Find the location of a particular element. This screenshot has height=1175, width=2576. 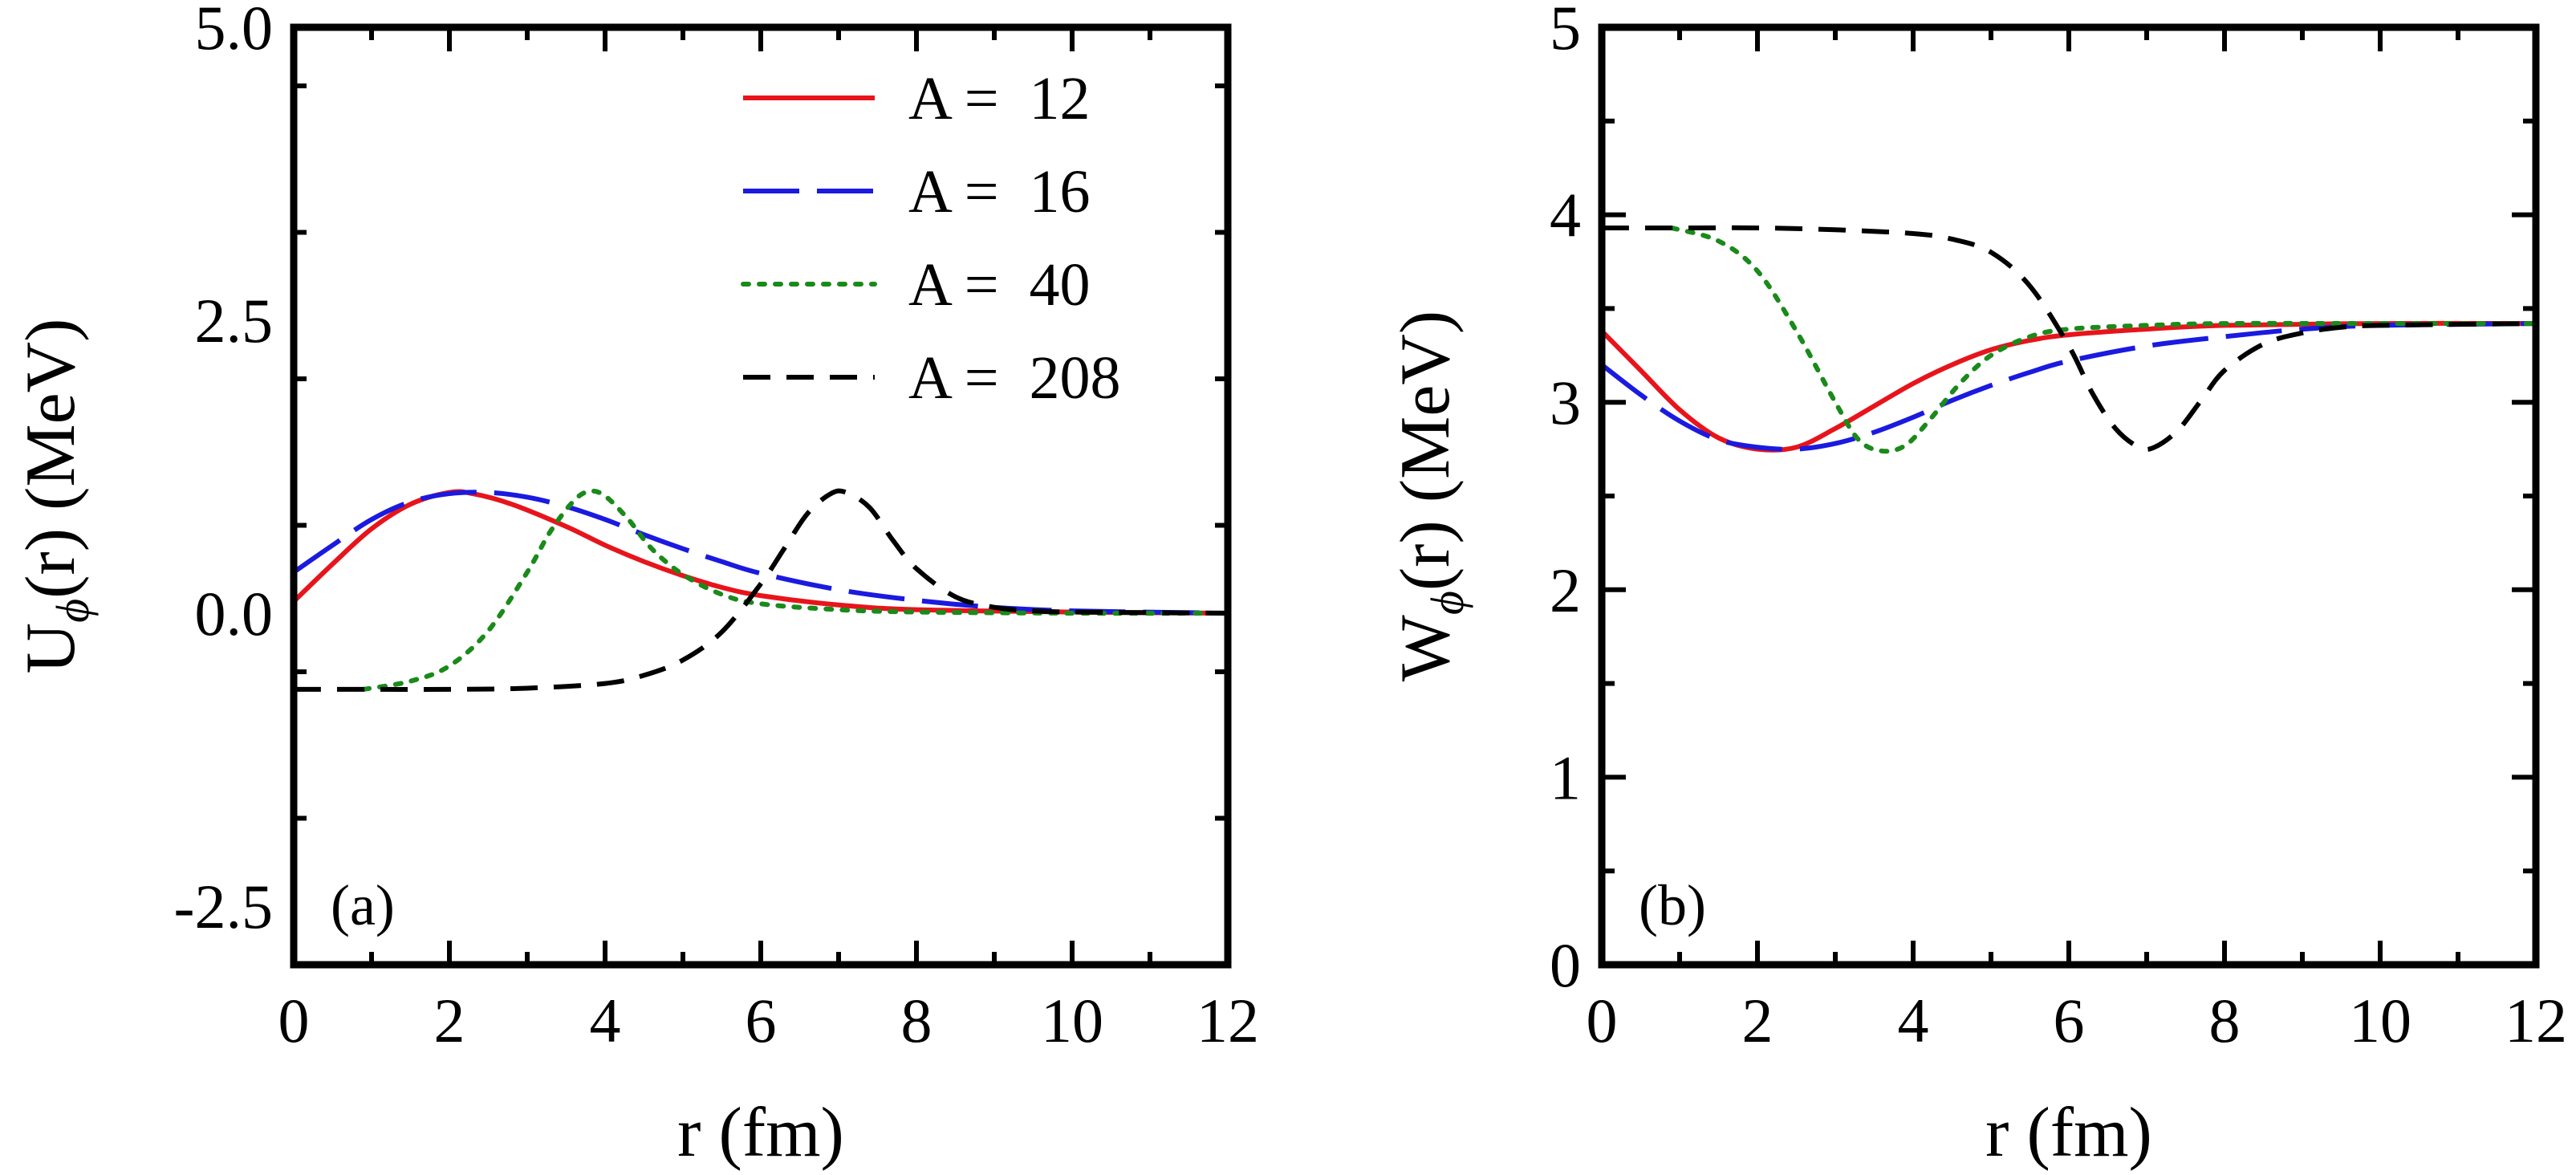

y-axis-title: Wϕ(r) (MeV) is located at coordinates (1430, 496).